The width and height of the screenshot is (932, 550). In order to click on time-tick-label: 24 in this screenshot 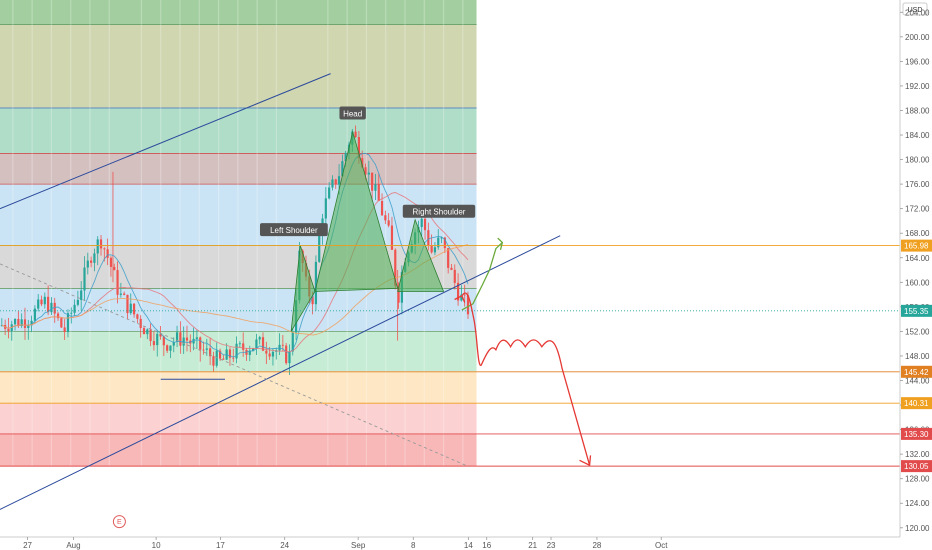, I will do `click(284, 545)`.